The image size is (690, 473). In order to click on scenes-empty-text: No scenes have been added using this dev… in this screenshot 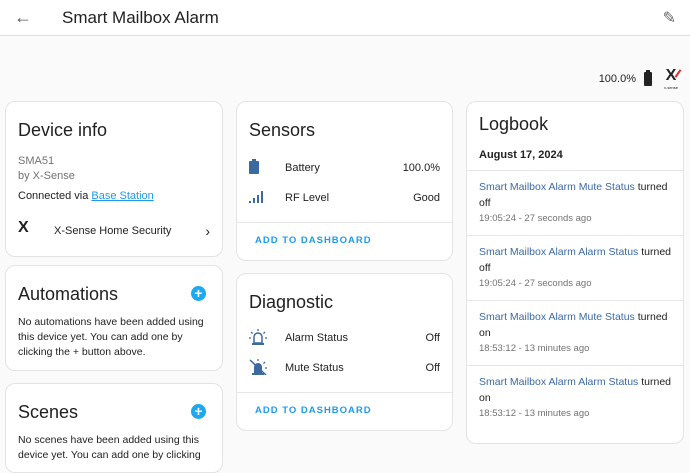, I will do `click(109, 447)`.